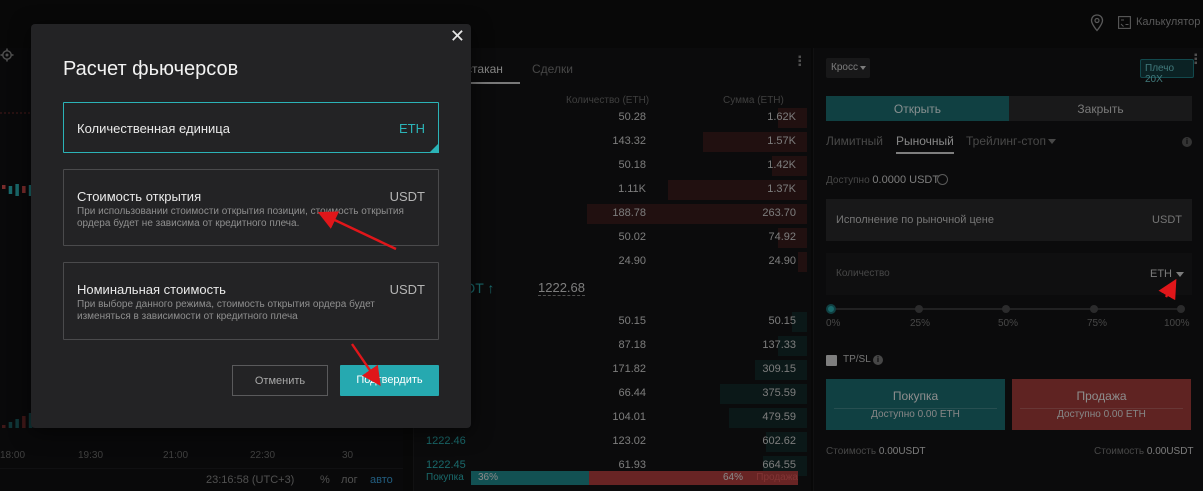 This screenshot has height=491, width=1203. What do you see at coordinates (848, 180) in the screenshot?
I see `available-label: Доступно` at bounding box center [848, 180].